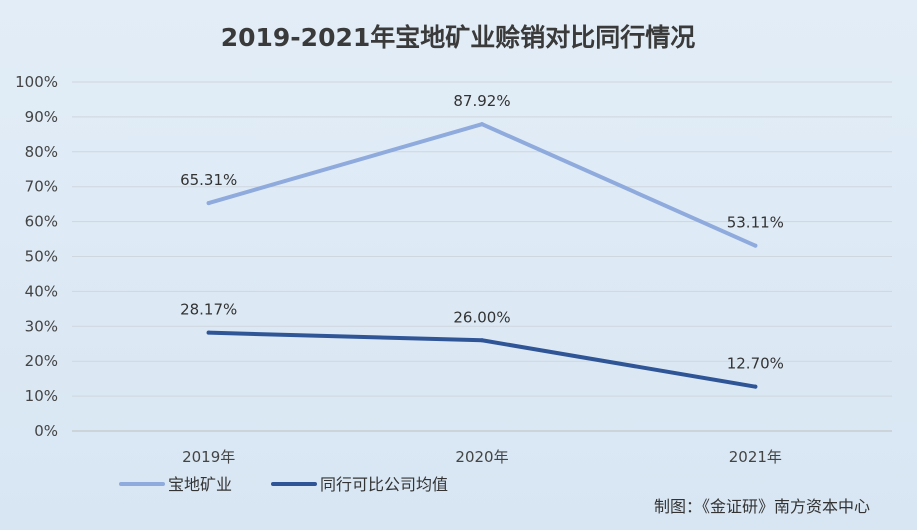 The image size is (917, 530). What do you see at coordinates (41, 222) in the screenshot?
I see `y-tick-label: 60%` at bounding box center [41, 222].